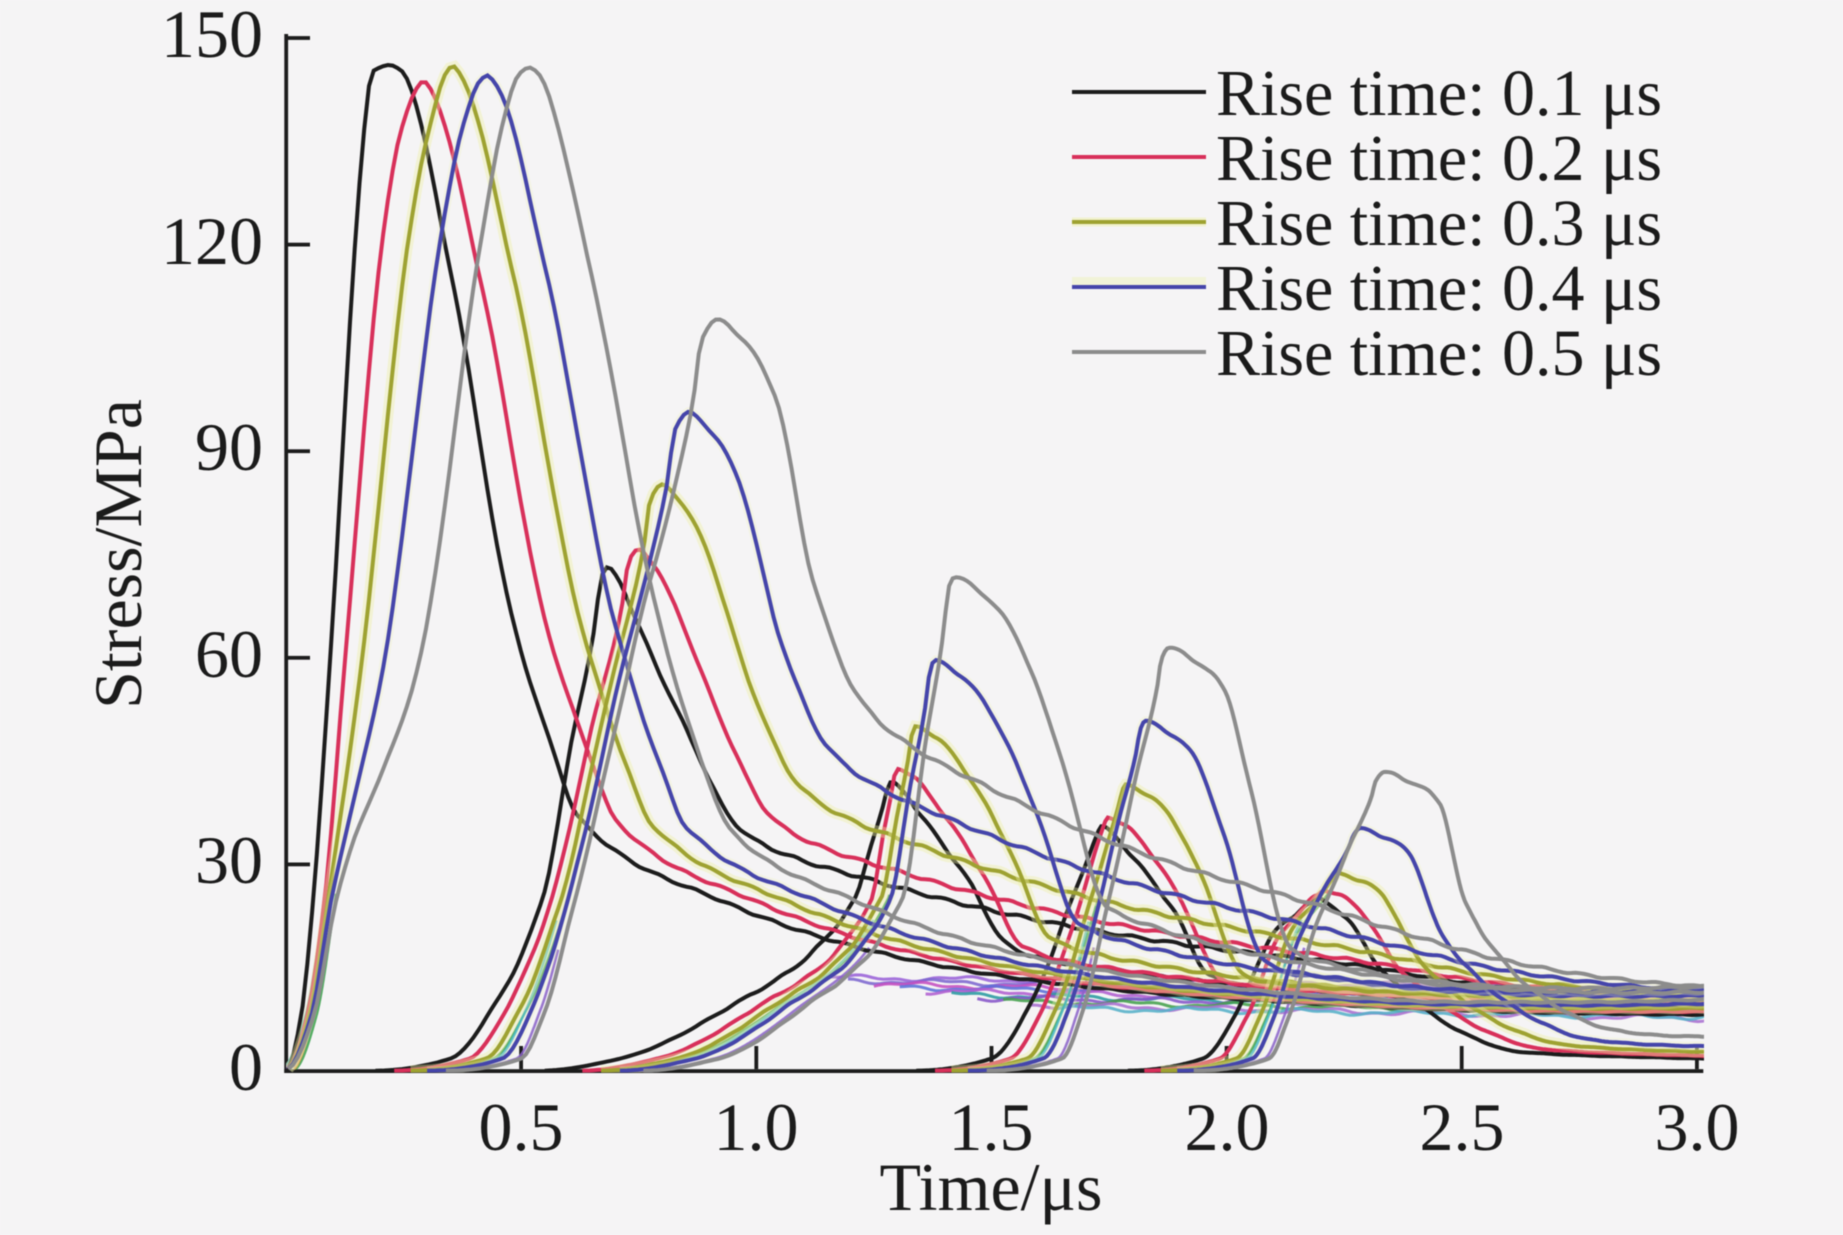 The image size is (1843, 1235). What do you see at coordinates (1439, 353) in the screenshot?
I see `svg-text: Rise time: 0.5 μs` at bounding box center [1439, 353].